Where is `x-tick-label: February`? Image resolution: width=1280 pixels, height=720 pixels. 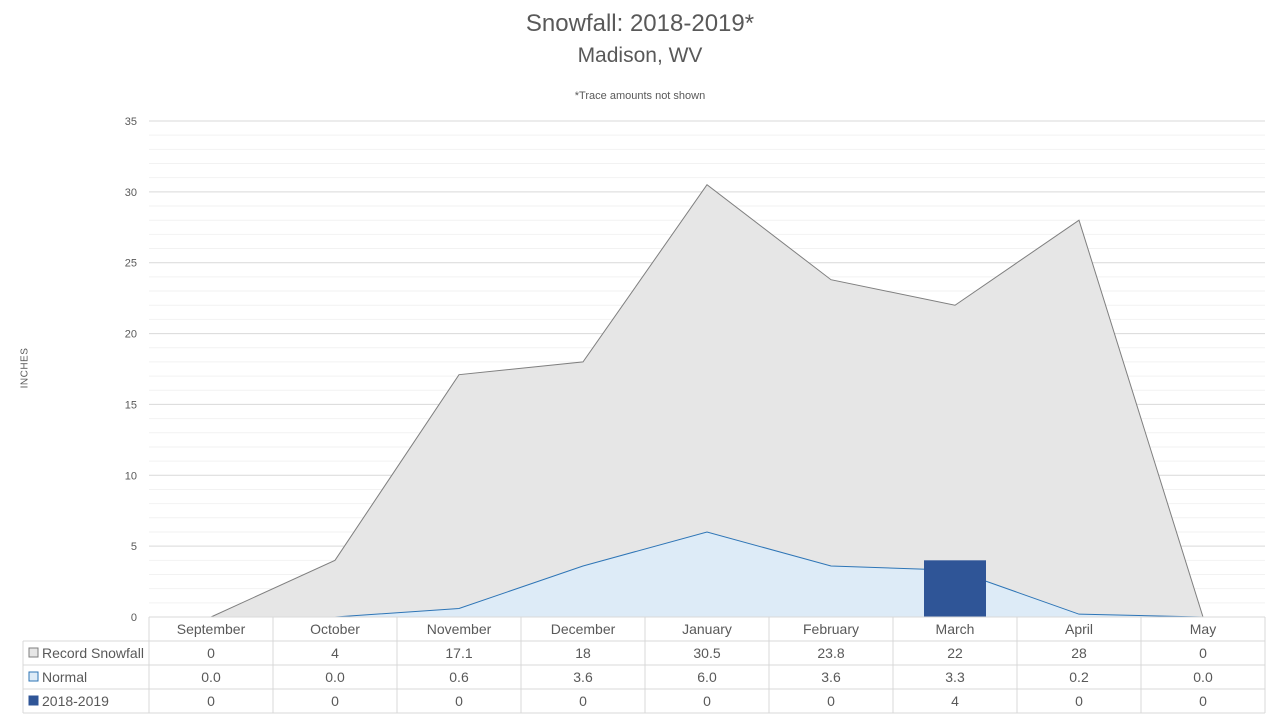
x-tick-label: February is located at coordinates (831, 629).